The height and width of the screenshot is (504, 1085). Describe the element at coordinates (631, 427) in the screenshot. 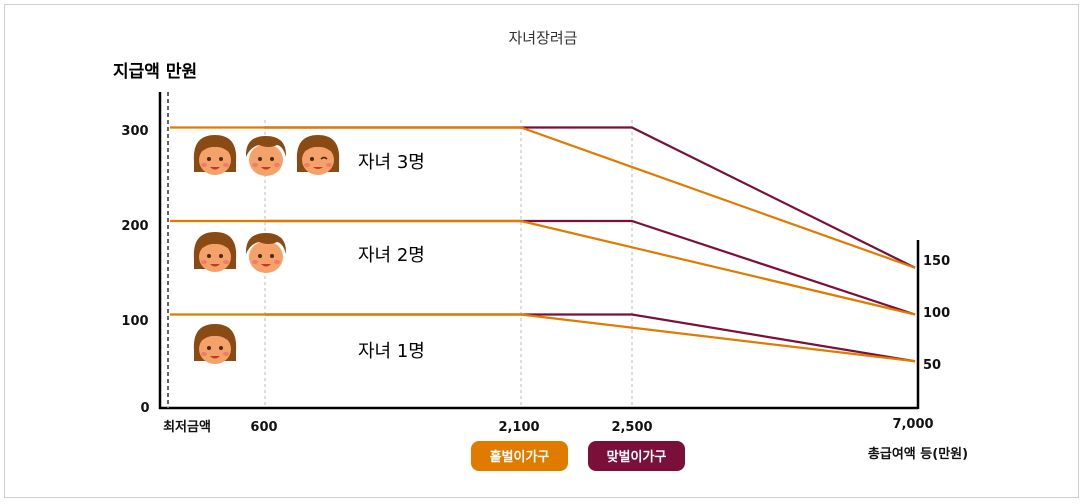

I see `x-tick-2500: 2,500` at that location.